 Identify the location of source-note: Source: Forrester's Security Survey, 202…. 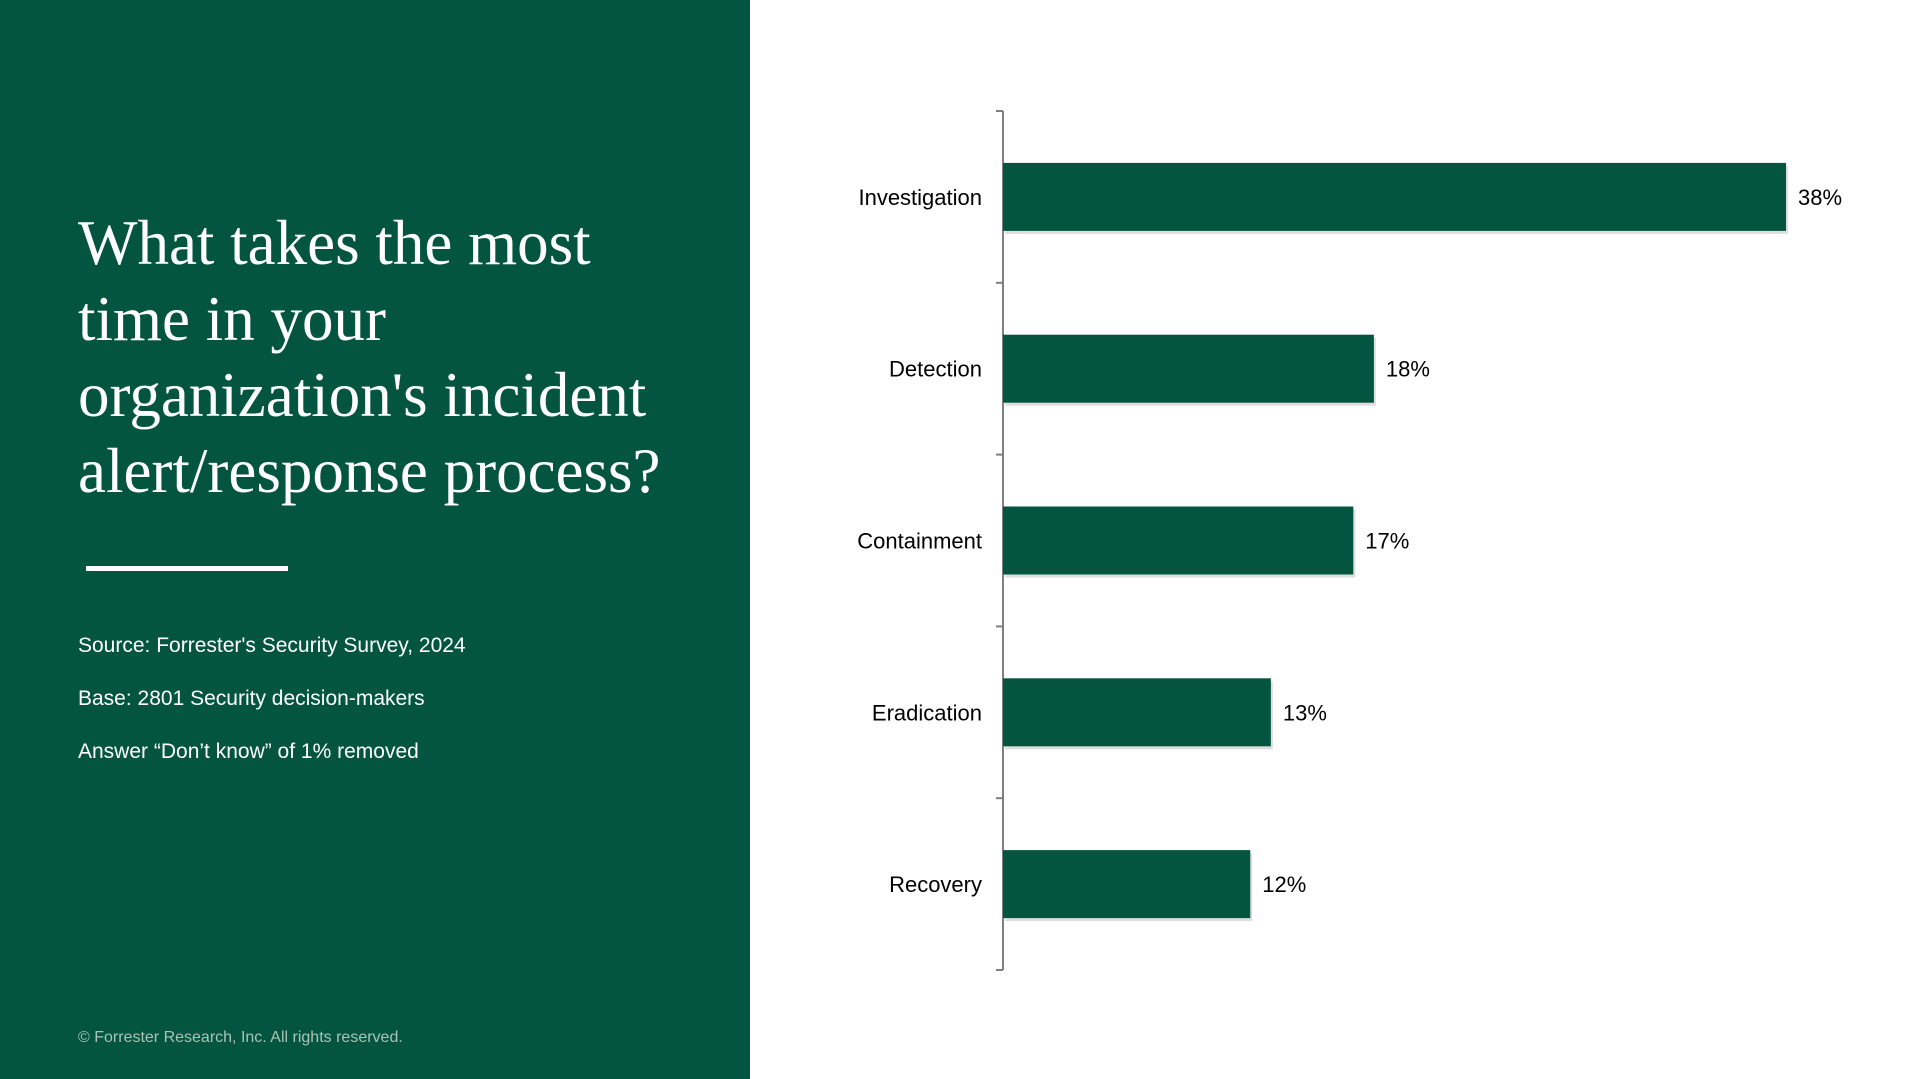
(272, 645).